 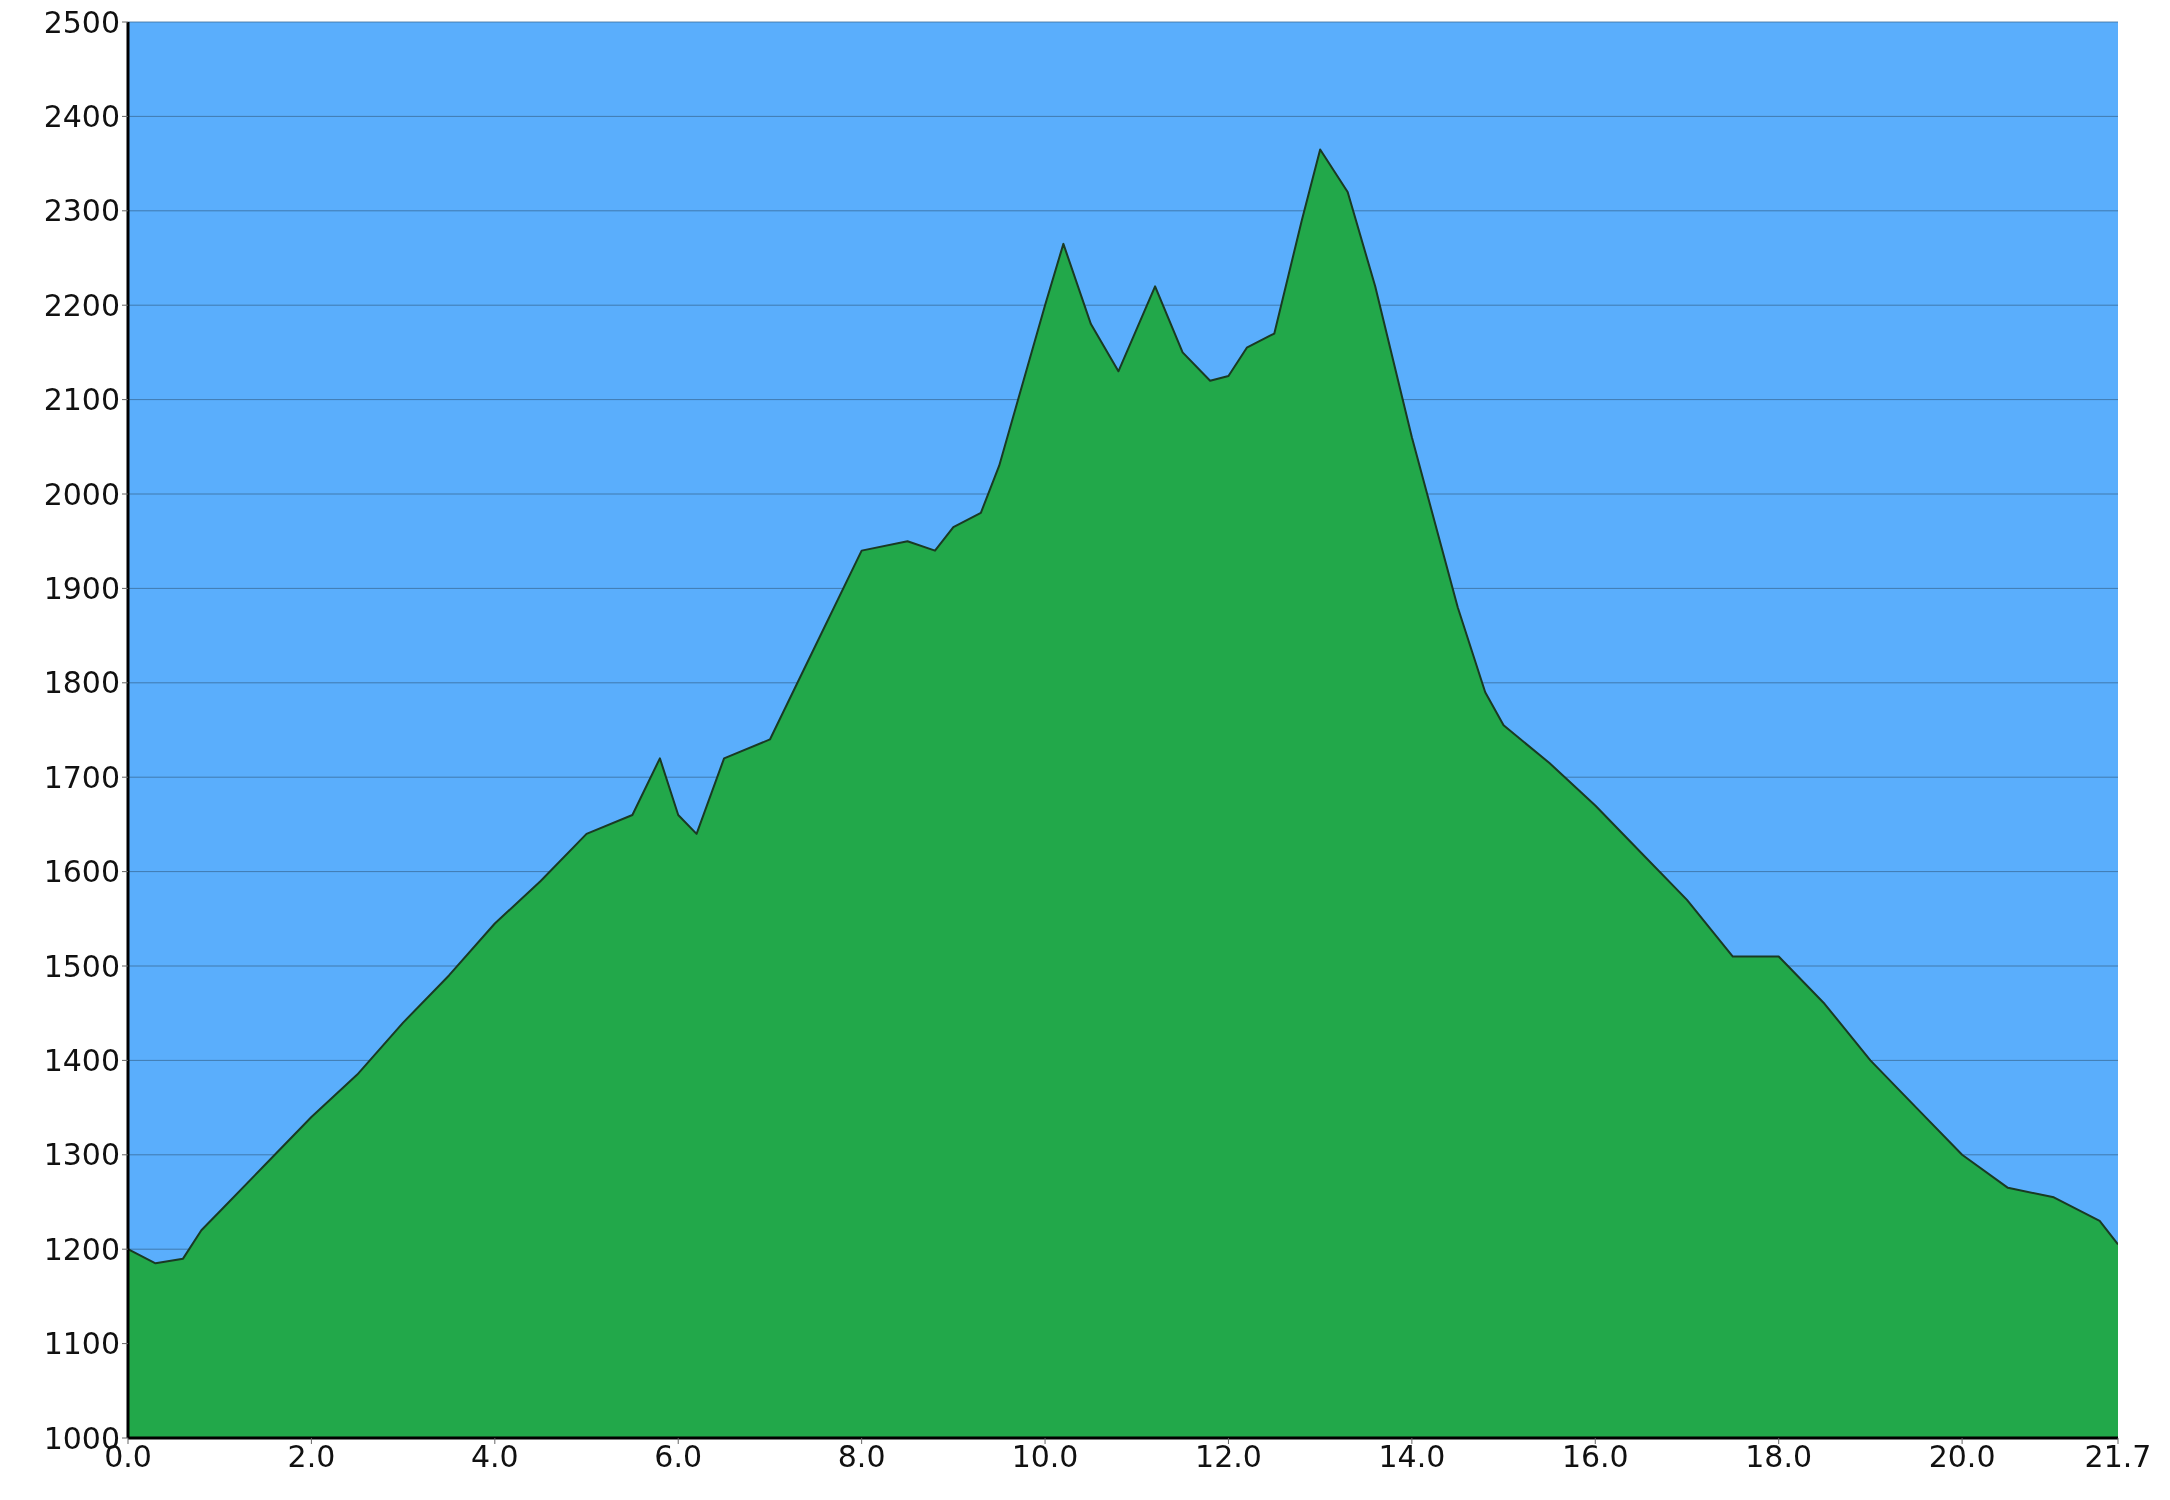 What do you see at coordinates (81, 494) in the screenshot?
I see `y-tick-label: 2000` at bounding box center [81, 494].